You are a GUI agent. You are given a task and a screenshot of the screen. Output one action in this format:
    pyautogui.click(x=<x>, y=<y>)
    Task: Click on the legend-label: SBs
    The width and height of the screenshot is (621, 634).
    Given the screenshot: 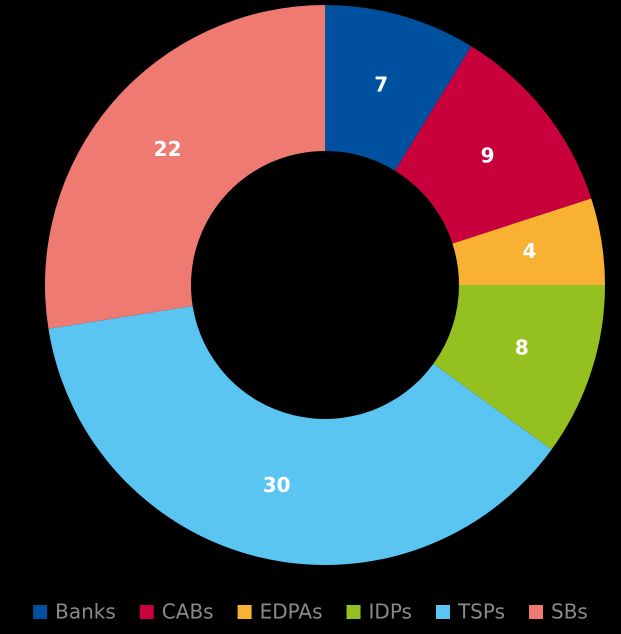 What is the action you would take?
    pyautogui.click(x=569, y=612)
    